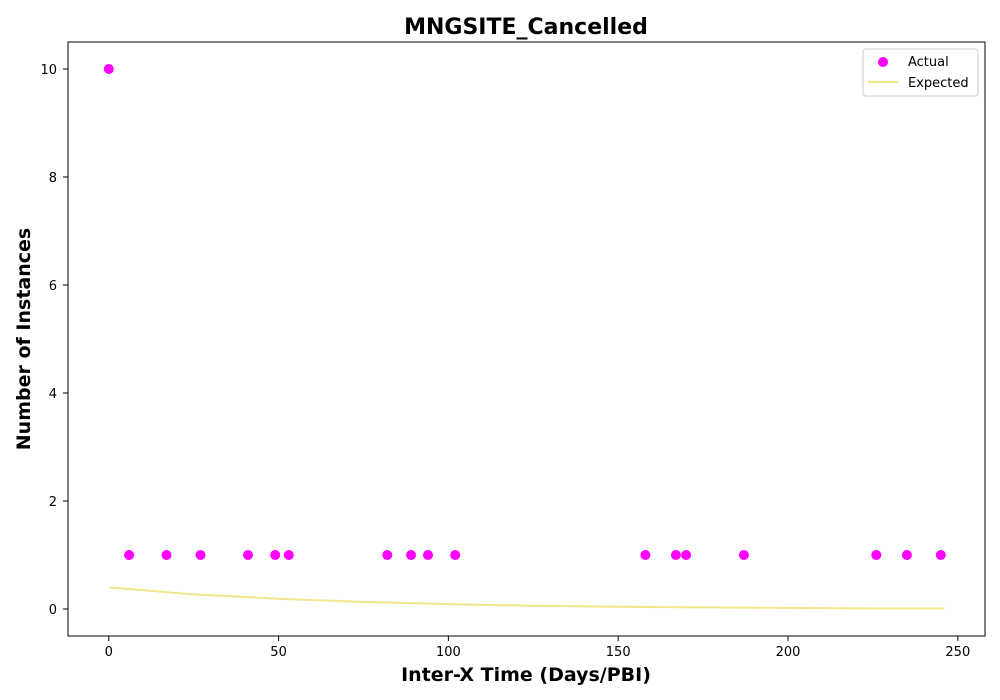  I want to click on x-tick-label: 250, so click(957, 652).